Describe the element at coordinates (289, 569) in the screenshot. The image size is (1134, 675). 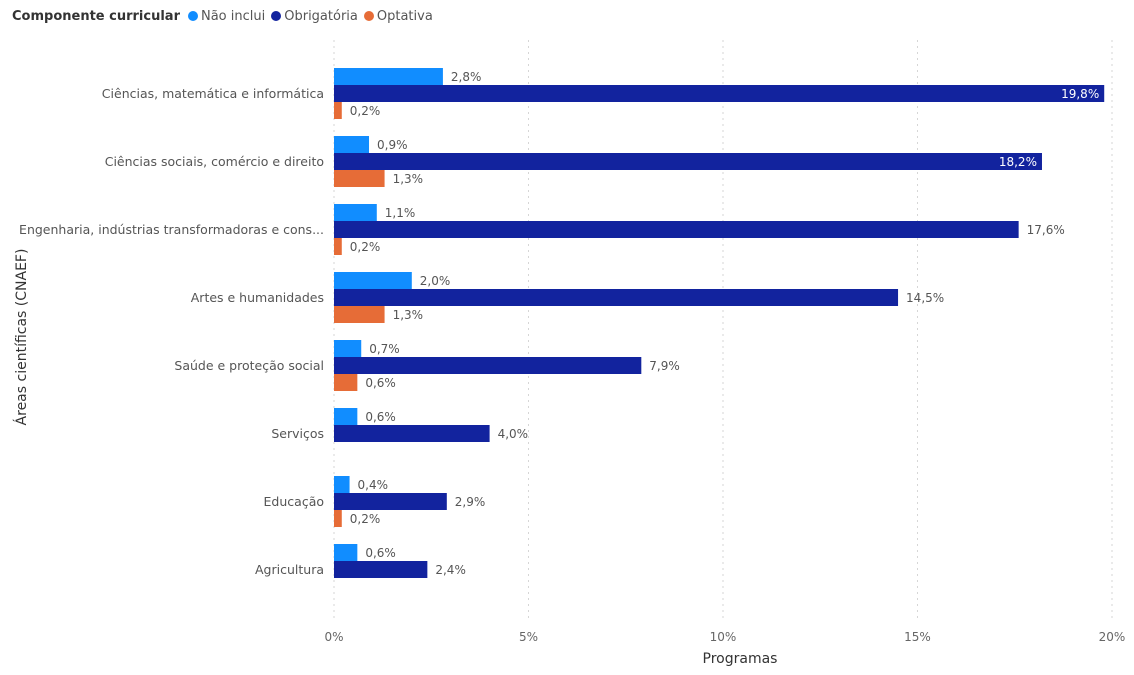
I see `category-label: Agricultura` at that location.